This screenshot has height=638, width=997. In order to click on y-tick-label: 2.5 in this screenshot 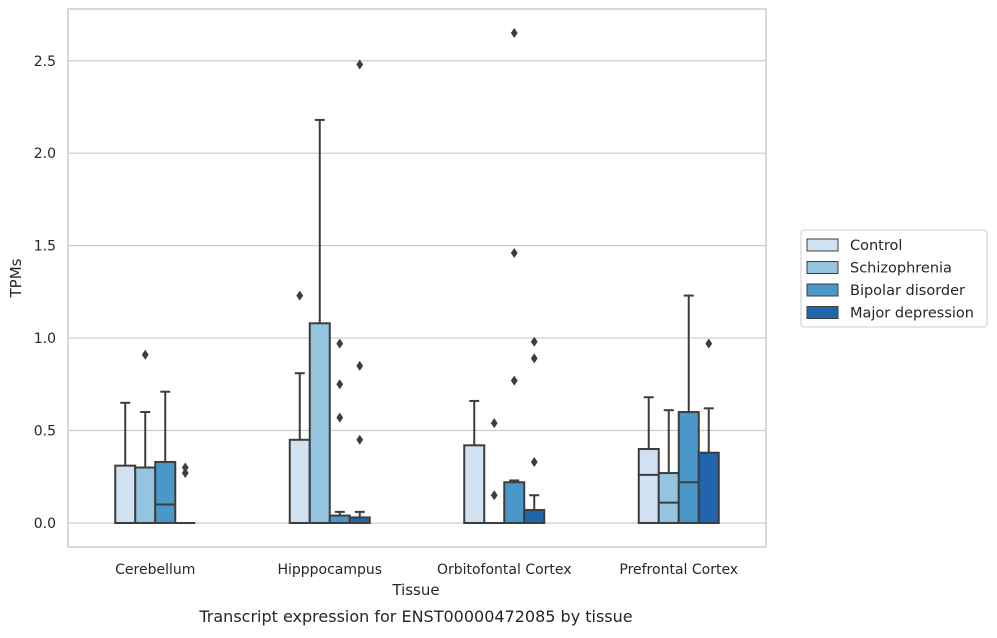, I will do `click(45, 62)`.